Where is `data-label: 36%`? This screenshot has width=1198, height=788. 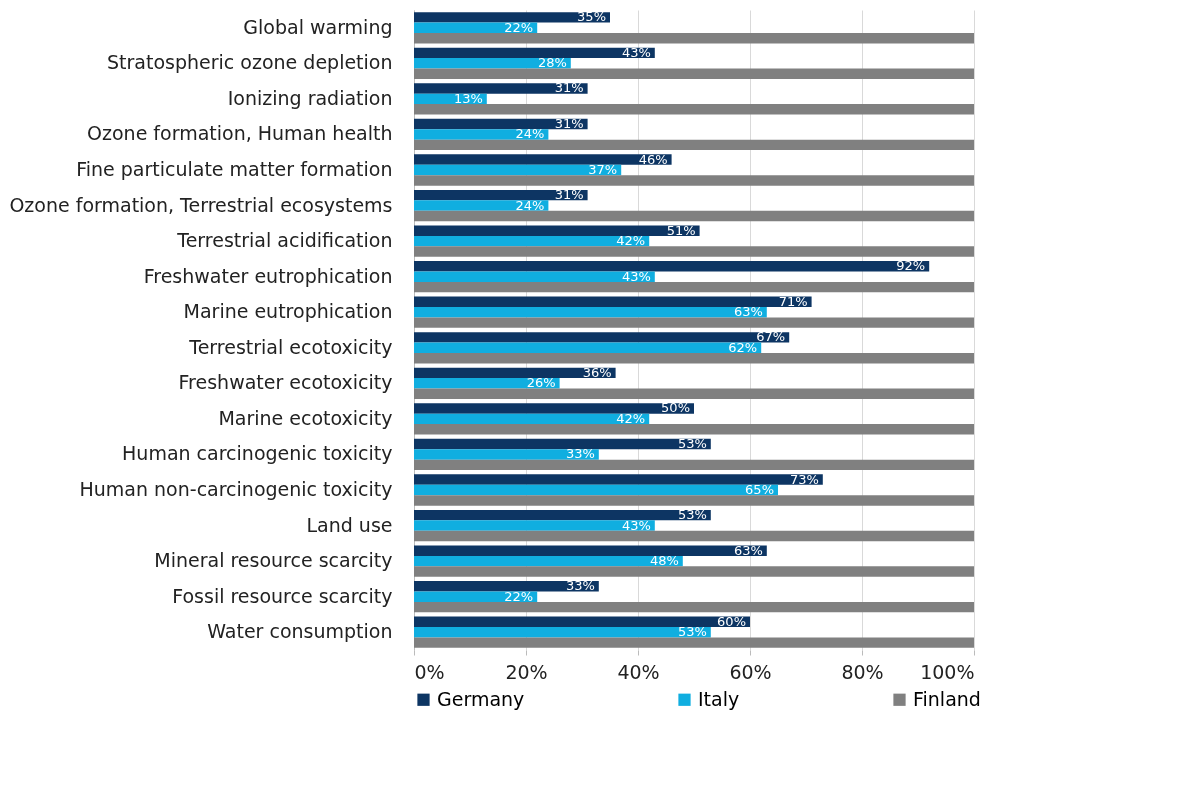
data-label: 36% is located at coordinates (597, 372).